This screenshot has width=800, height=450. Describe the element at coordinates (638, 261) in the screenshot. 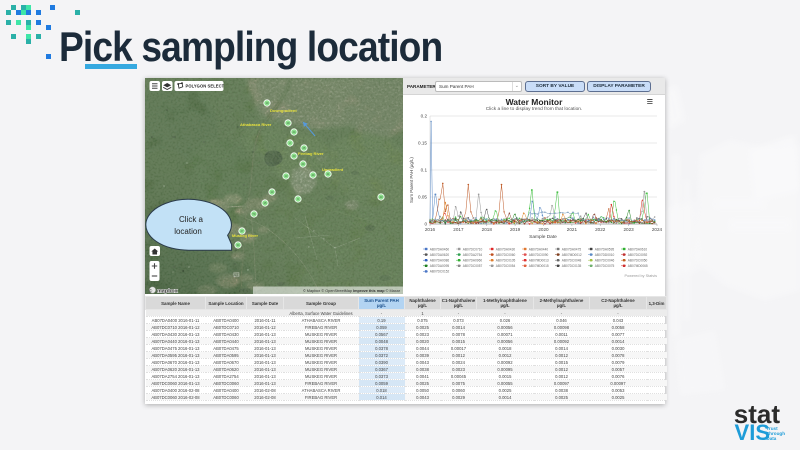

I see `svg-text: AB07DC0050` at that location.